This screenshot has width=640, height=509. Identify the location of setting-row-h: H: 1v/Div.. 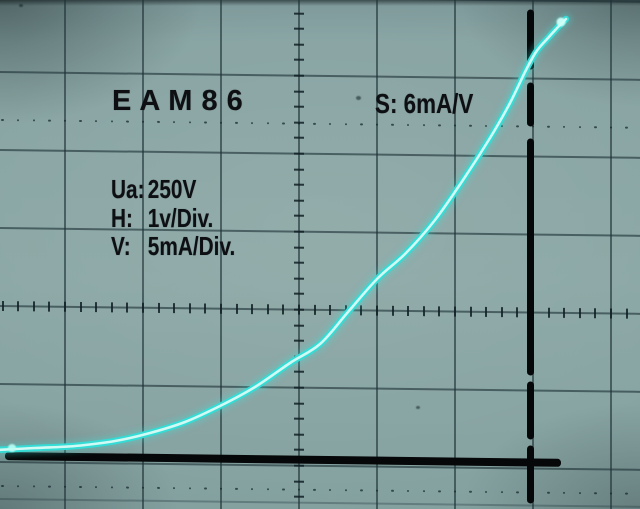
(173, 217).